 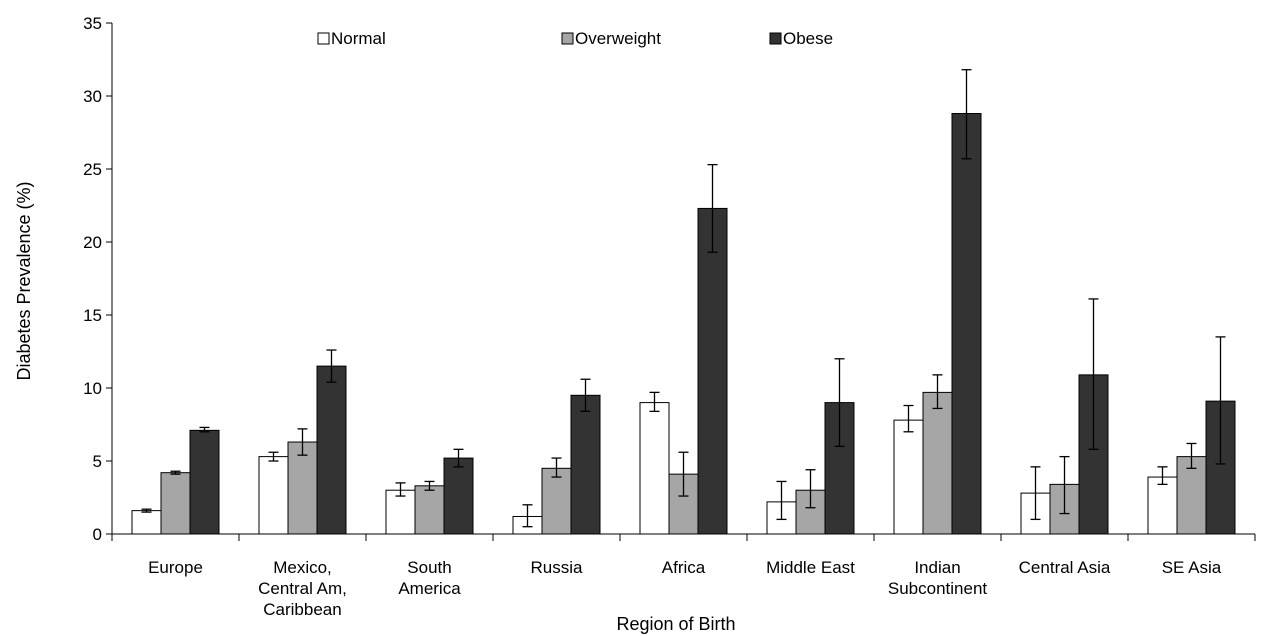 I want to click on x-category-label: Africa, so click(x=684, y=567).